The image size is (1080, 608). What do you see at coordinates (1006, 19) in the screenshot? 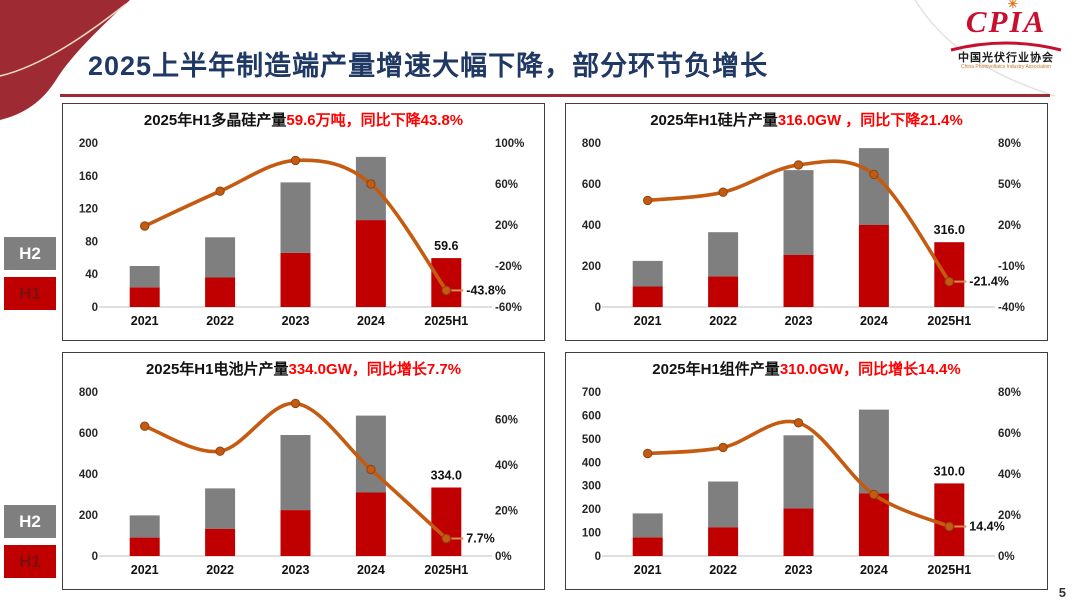
I see `cpia-logo-text: CPIA ☀` at bounding box center [1006, 19].